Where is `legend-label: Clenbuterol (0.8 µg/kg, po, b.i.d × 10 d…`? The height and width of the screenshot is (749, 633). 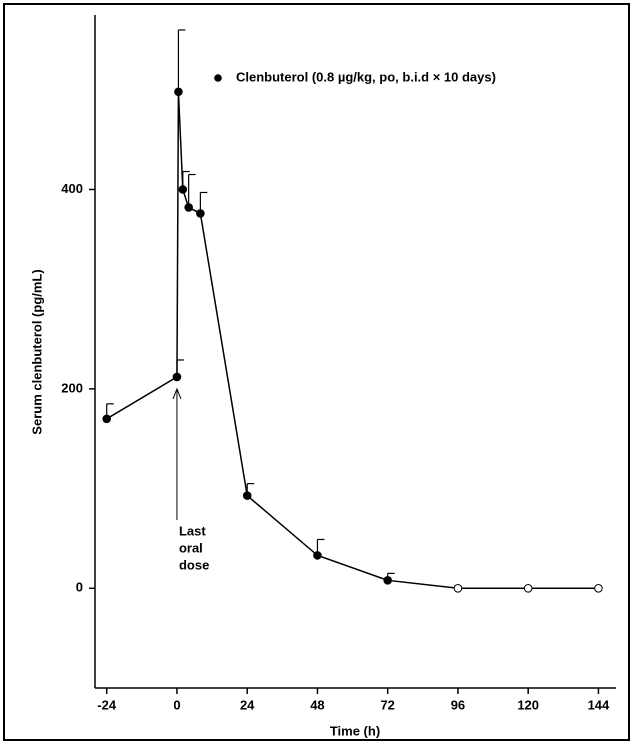 legend-label: Clenbuterol (0.8 µg/kg, po, b.i.d × 10 d… is located at coordinates (366, 76).